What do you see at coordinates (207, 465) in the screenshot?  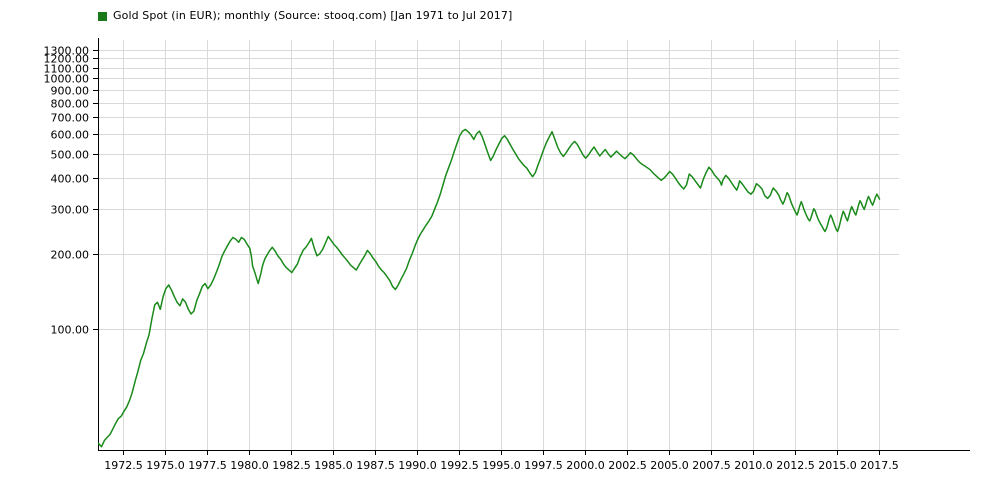 I see `x-axis-tick-label: 1977.5` at bounding box center [207, 465].